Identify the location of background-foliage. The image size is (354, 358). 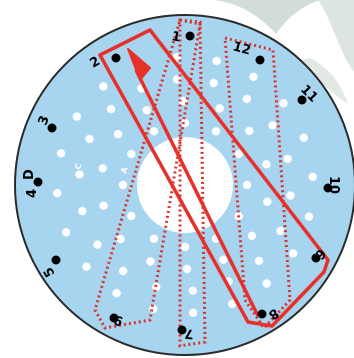
(283, 52).